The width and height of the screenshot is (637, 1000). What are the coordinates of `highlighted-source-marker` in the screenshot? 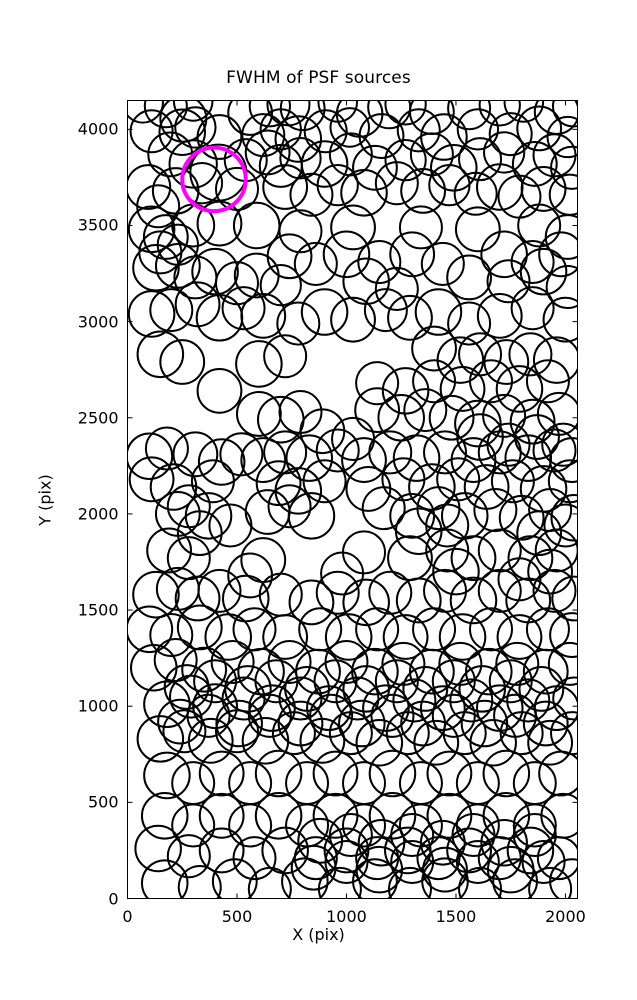 It's located at (214, 179).